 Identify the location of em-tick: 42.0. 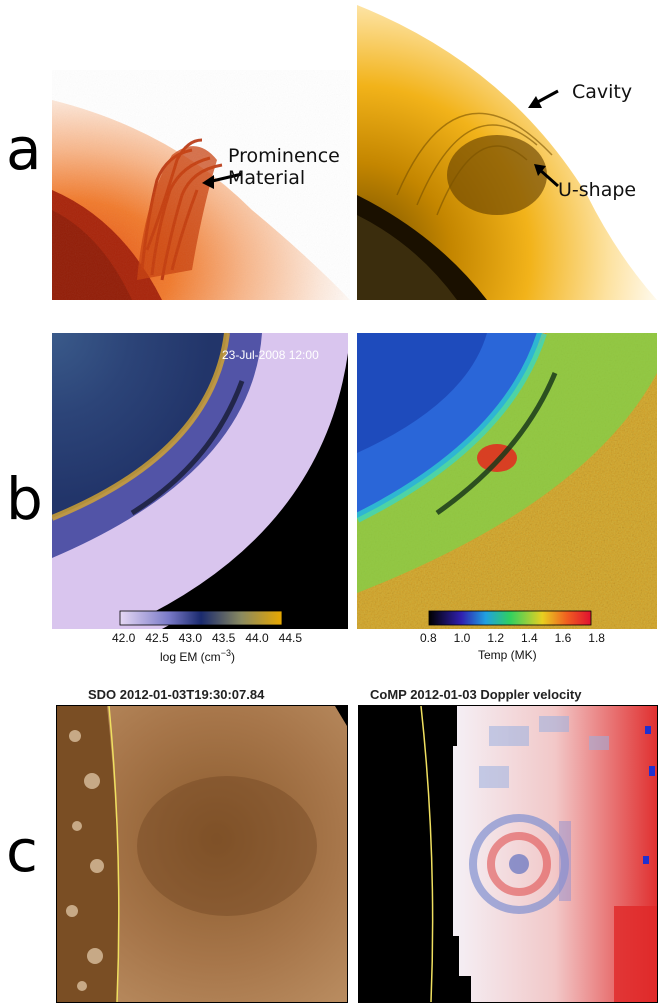
(124, 638).